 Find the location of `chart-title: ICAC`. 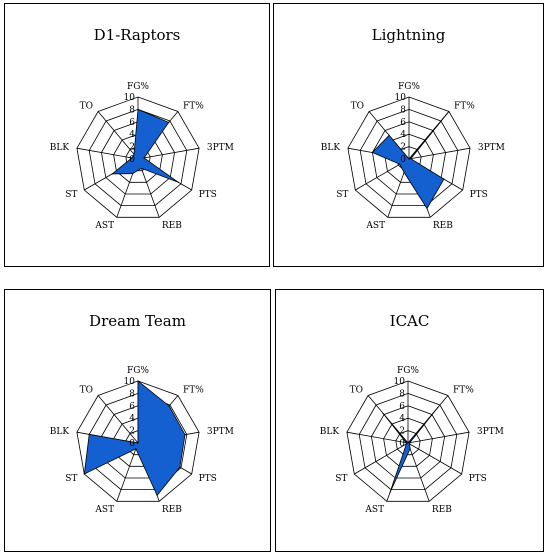

chart-title: ICAC is located at coordinates (409, 321).